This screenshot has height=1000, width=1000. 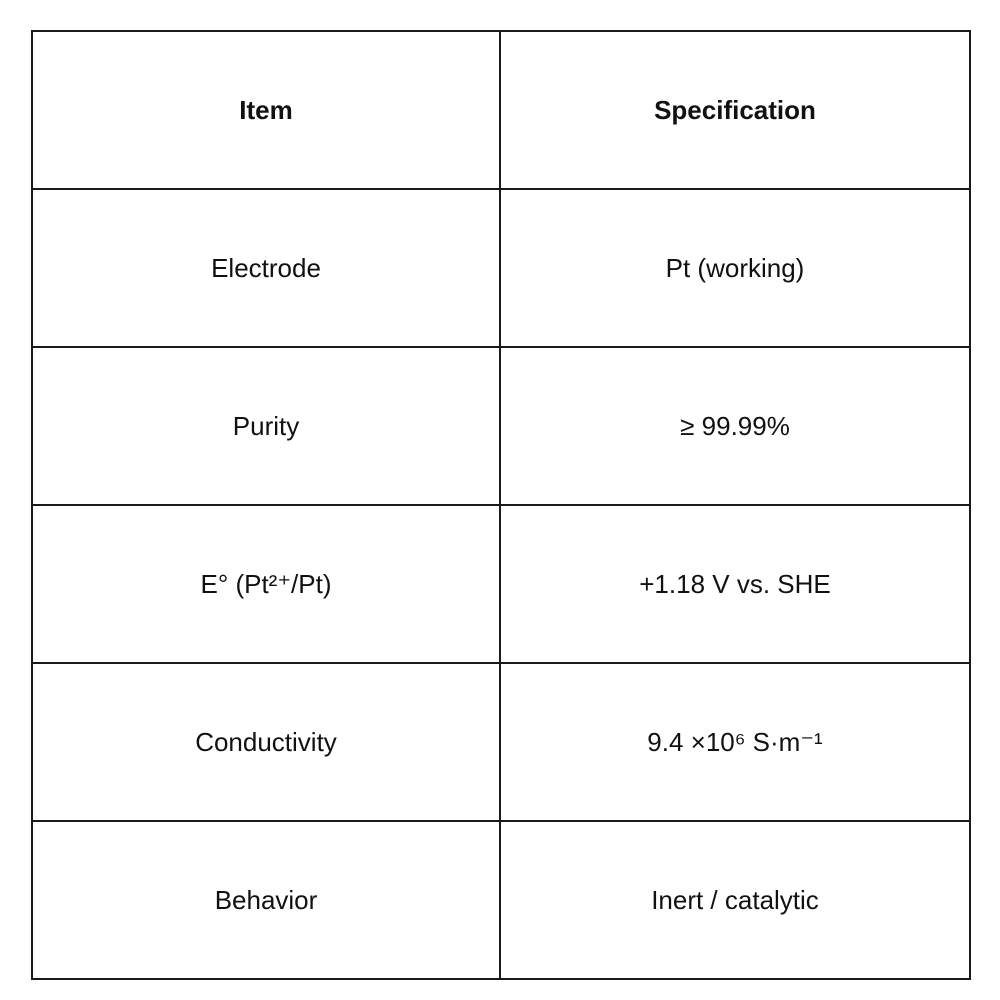 What do you see at coordinates (266, 268) in the screenshot?
I see `item-cell: Electrode` at bounding box center [266, 268].